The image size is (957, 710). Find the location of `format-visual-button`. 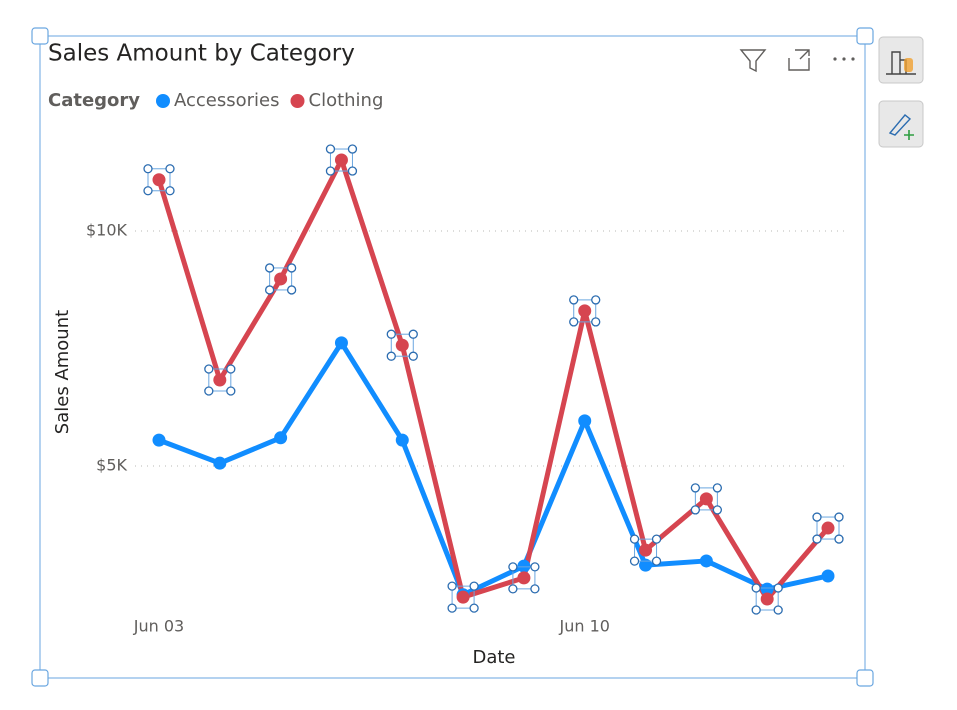

format-visual-button is located at coordinates (901, 124).